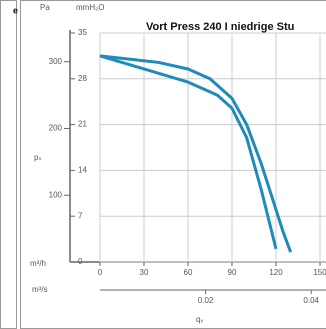 This screenshot has width=326, height=329. Describe the element at coordinates (100, 272) in the screenshot. I see `x-tick-label: 0` at that location.